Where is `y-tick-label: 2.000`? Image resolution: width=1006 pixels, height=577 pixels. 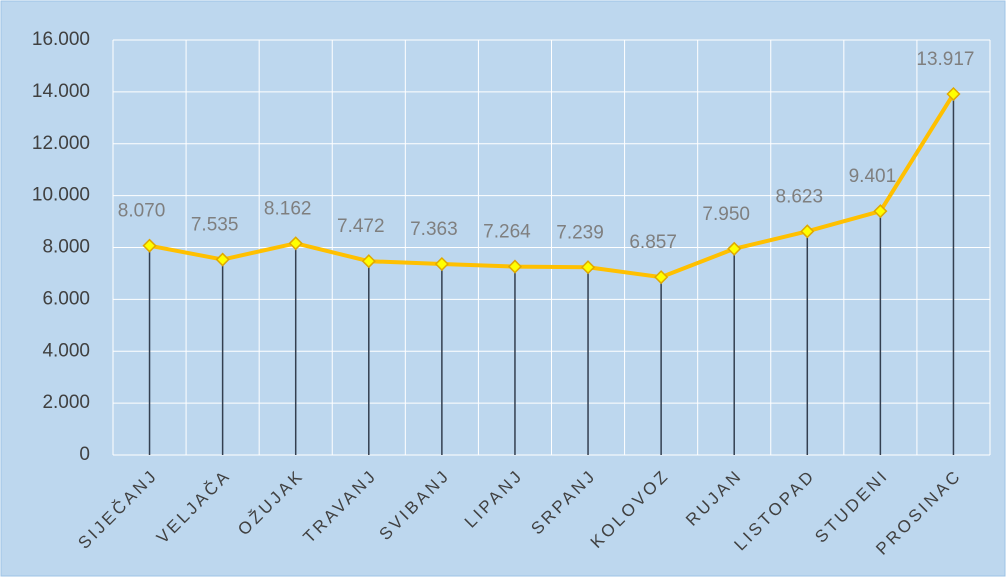 y-tick-label: 2.000 is located at coordinates (66, 402).